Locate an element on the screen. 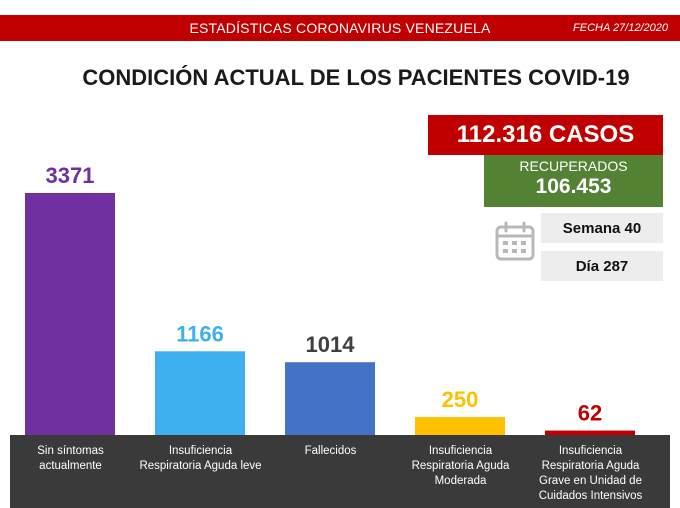 This screenshot has width=680, height=508. category-label-3: Insuficiencia Respiratoria Aguda Moderada is located at coordinates (460, 466).